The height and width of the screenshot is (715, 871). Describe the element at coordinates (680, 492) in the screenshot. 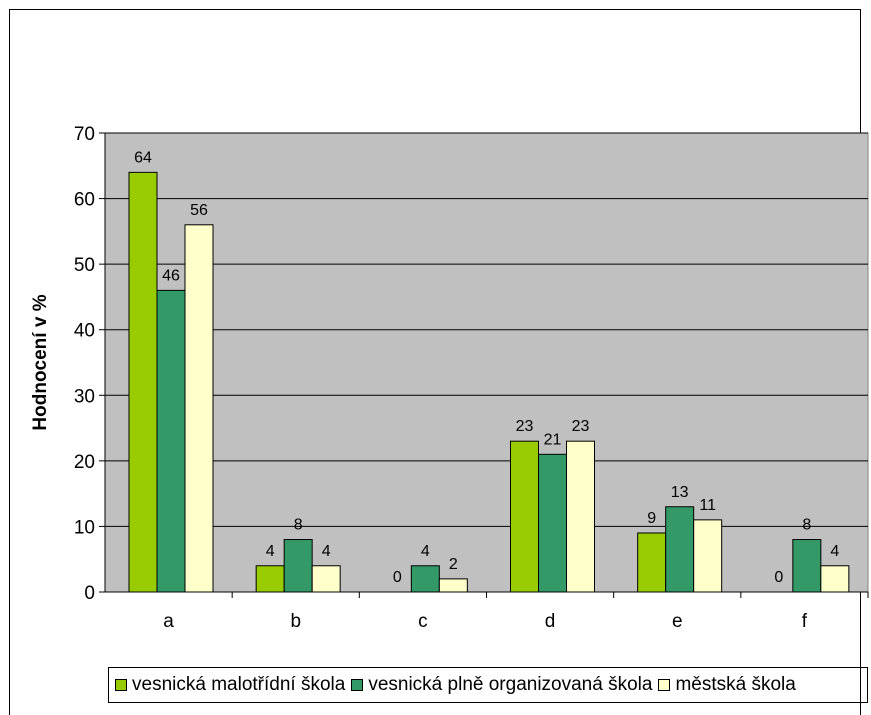

I see `data-label: 13` at that location.